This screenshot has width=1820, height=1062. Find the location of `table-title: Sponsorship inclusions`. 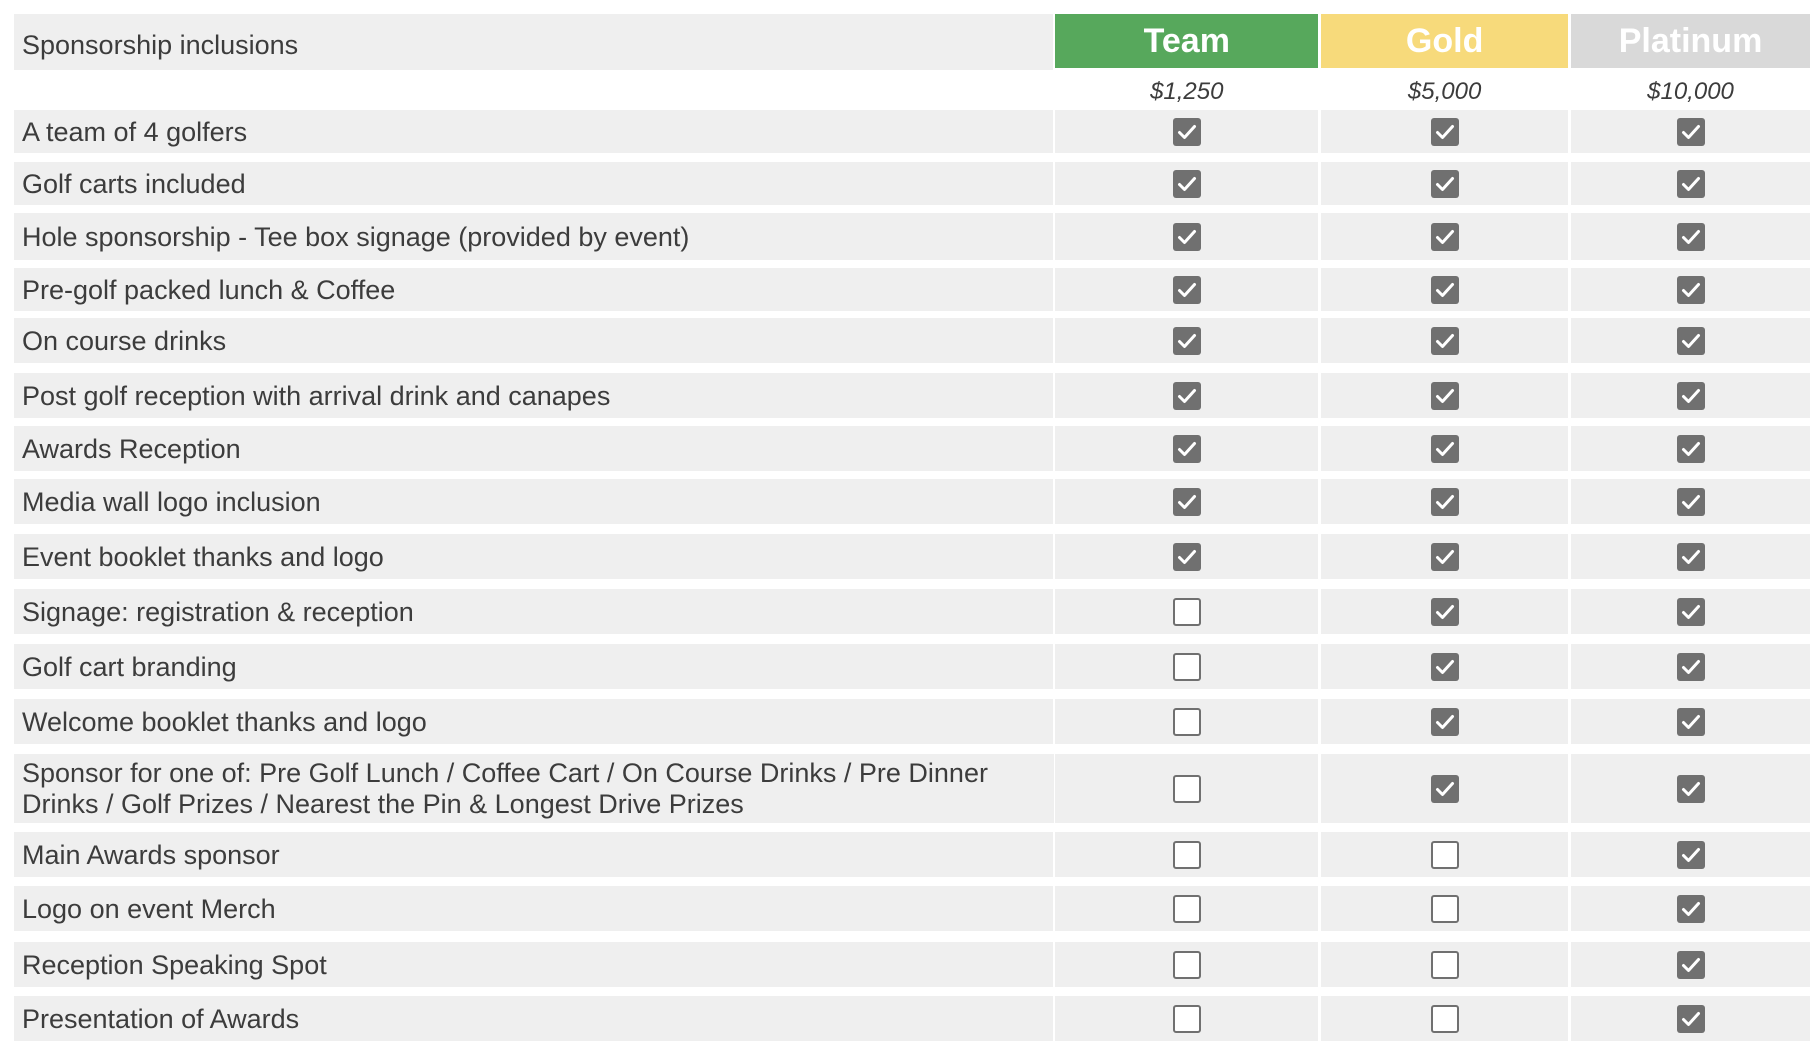

table-title: Sponsorship inclusions is located at coordinates (534, 42).